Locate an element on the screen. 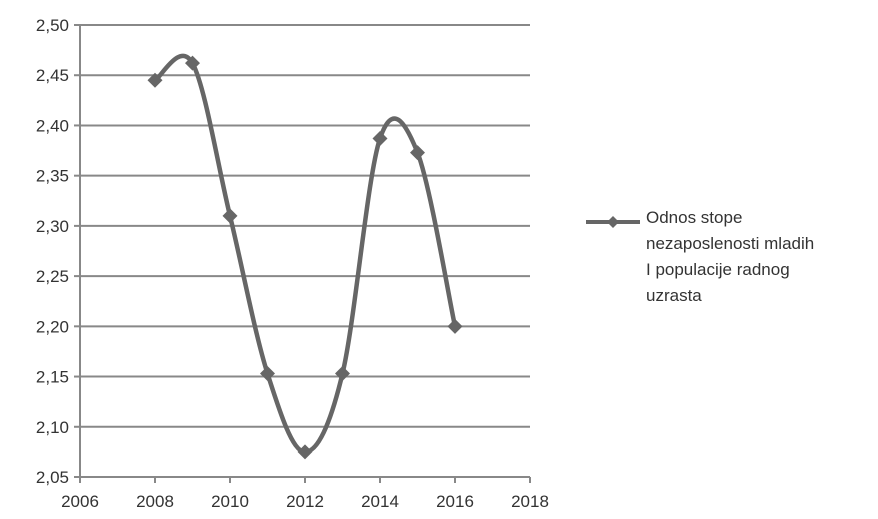  y-tick-label: 2,15 is located at coordinates (52, 377).